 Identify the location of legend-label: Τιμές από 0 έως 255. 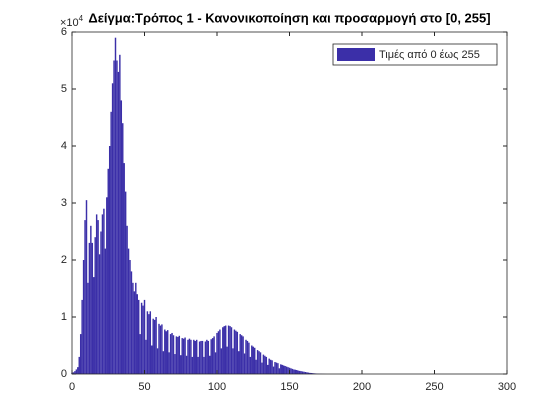
(429, 55).